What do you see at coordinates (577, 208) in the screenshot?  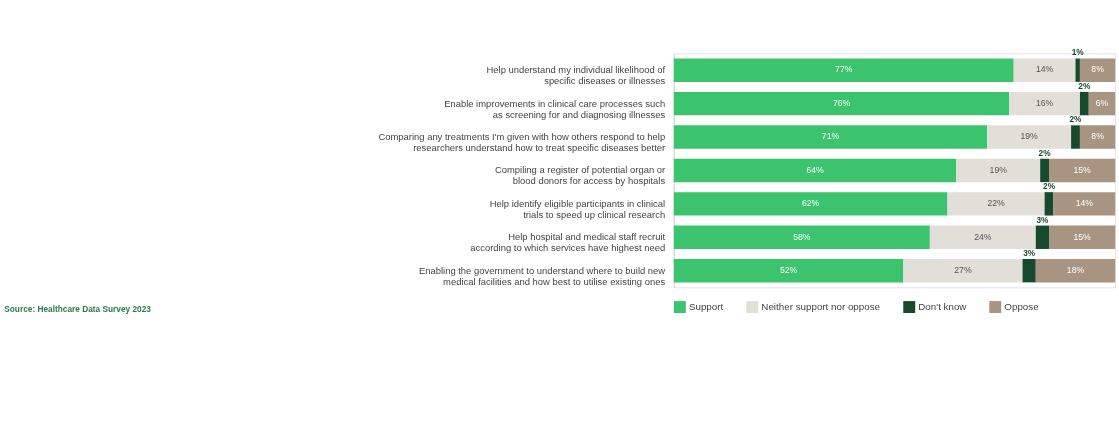 I see `y-tick-label: Help identify eligible participants in clinical trials to speed up clinical research` at bounding box center [577, 208].